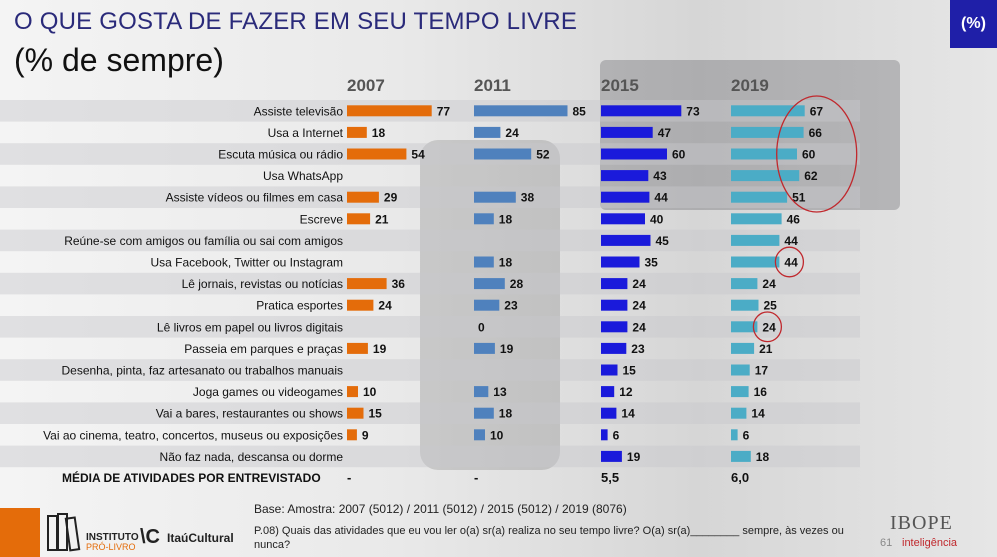  I want to click on year-header: 2011, so click(492, 85).